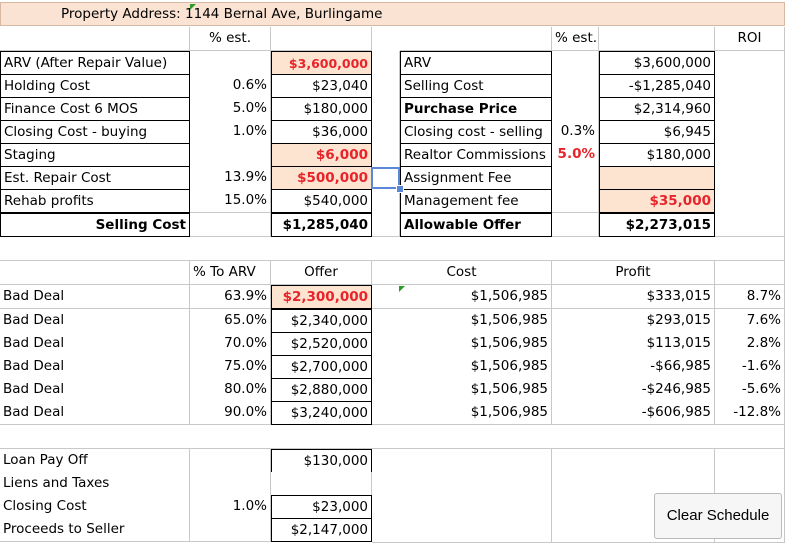 The height and width of the screenshot is (543, 785). I want to click on payoff-label-2: Closing Cost, so click(95, 507).